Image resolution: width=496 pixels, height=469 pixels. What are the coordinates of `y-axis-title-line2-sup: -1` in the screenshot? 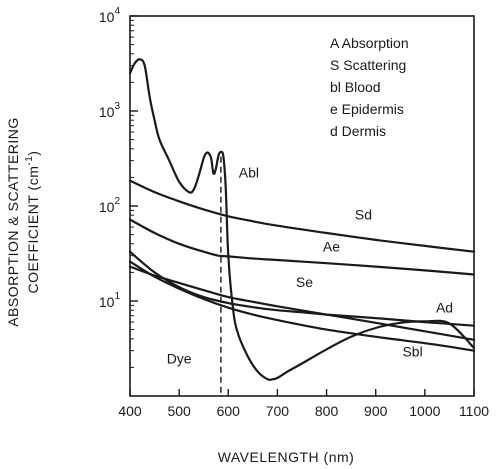 It's located at (29, 161).